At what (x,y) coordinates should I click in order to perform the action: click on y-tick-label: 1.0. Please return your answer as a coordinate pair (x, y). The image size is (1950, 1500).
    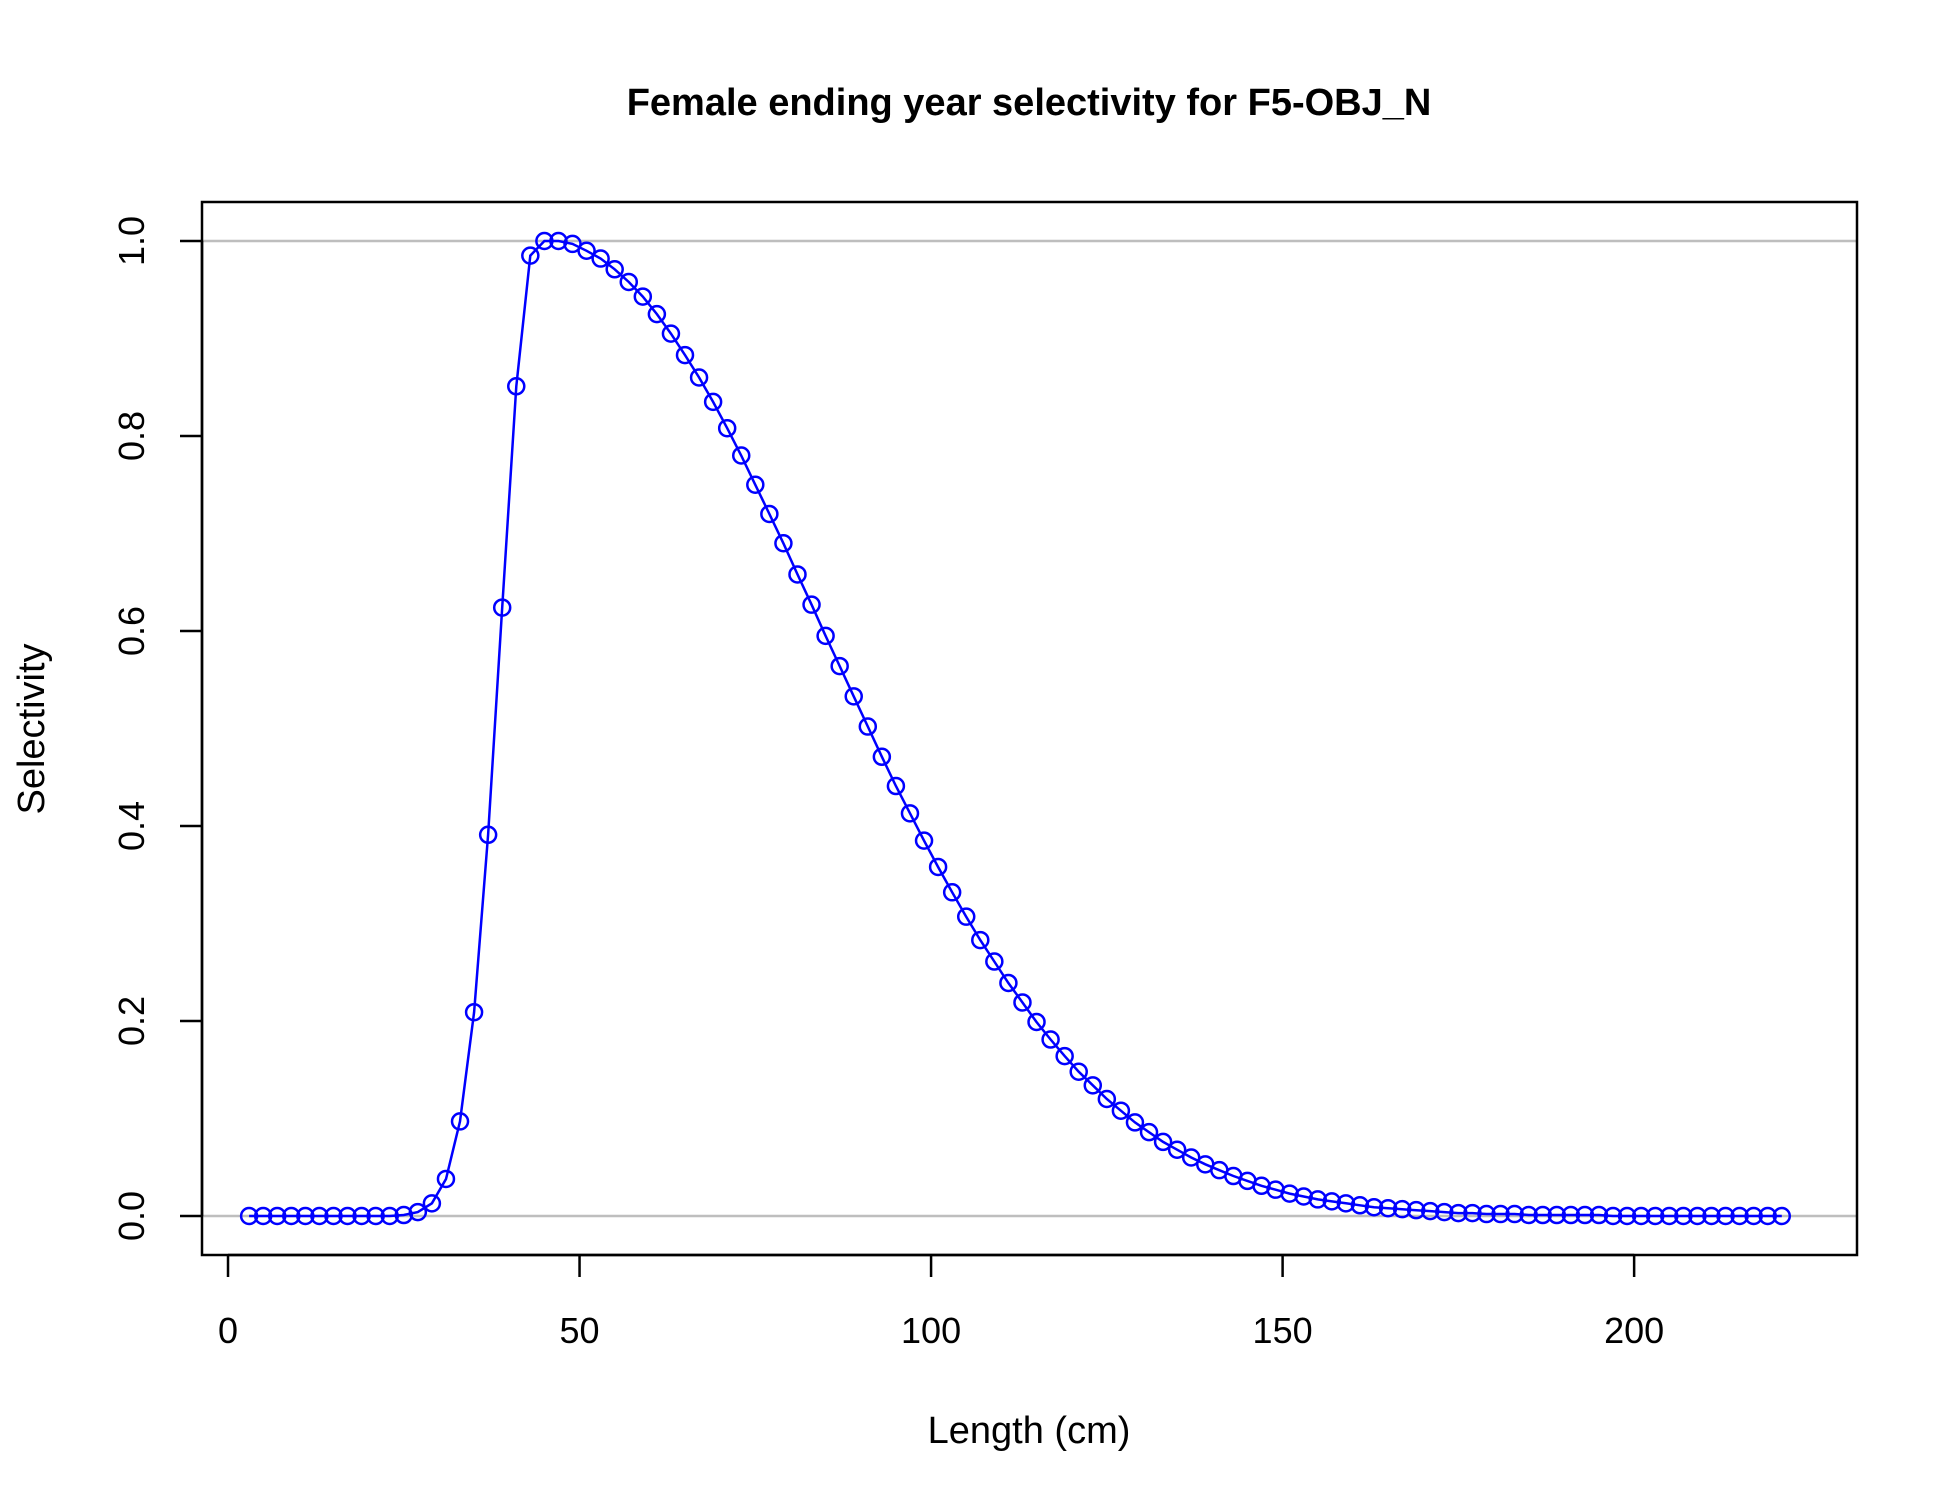
    Looking at the image, I should click on (131, 241).